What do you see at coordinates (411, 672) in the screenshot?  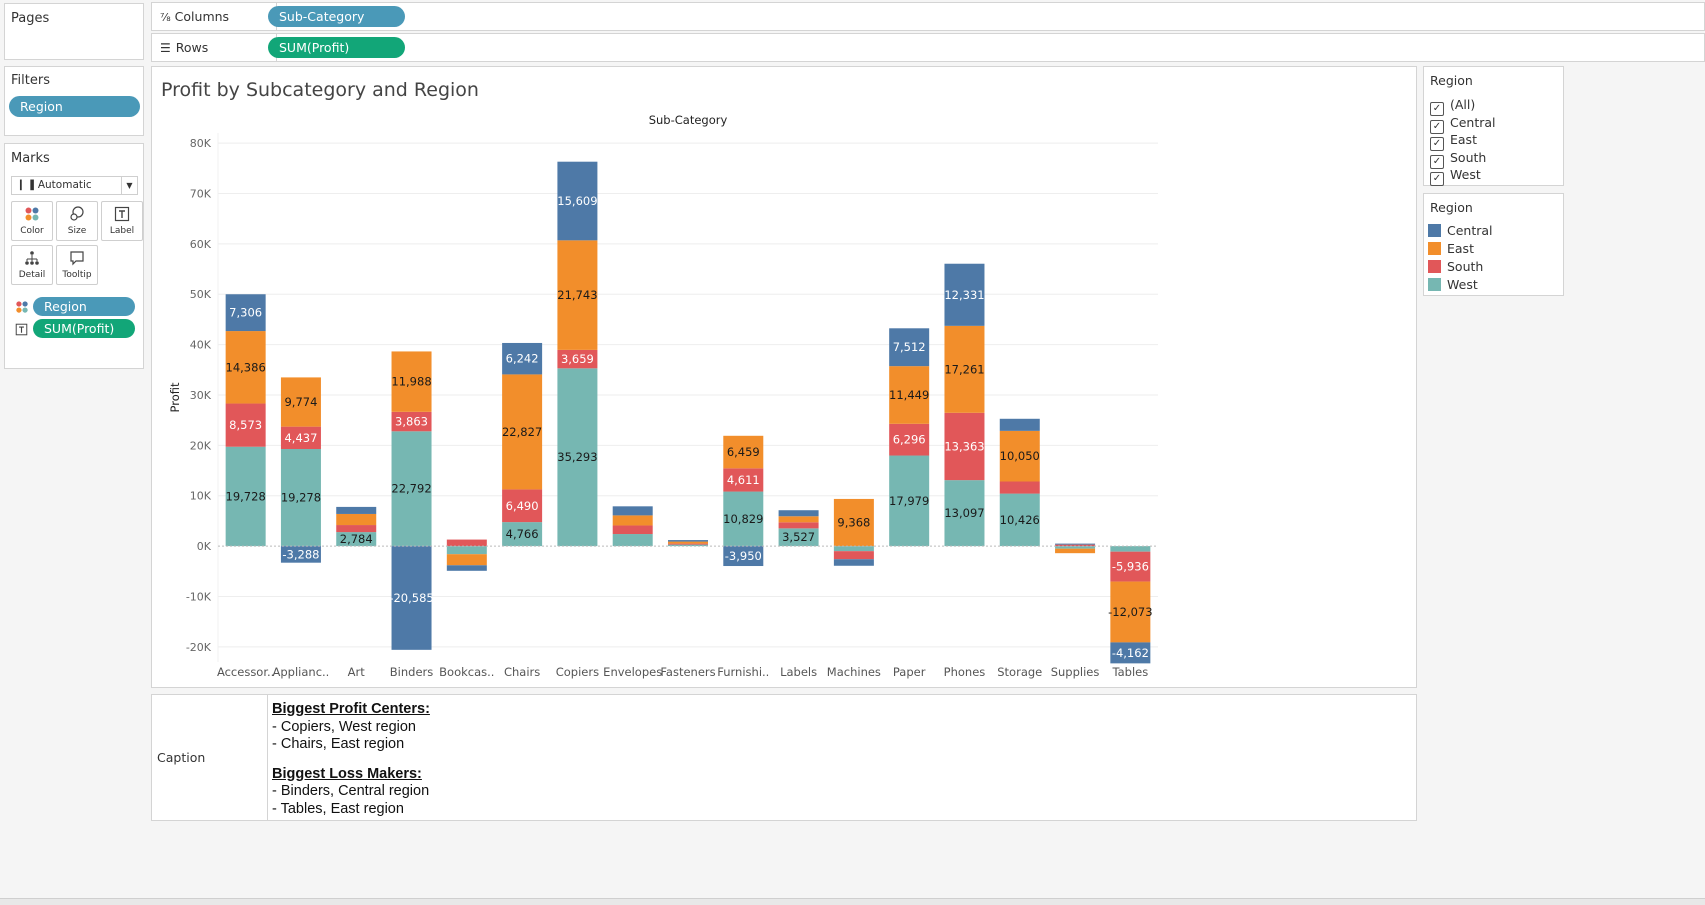 I see `x-tick-label: Binders` at bounding box center [411, 672].